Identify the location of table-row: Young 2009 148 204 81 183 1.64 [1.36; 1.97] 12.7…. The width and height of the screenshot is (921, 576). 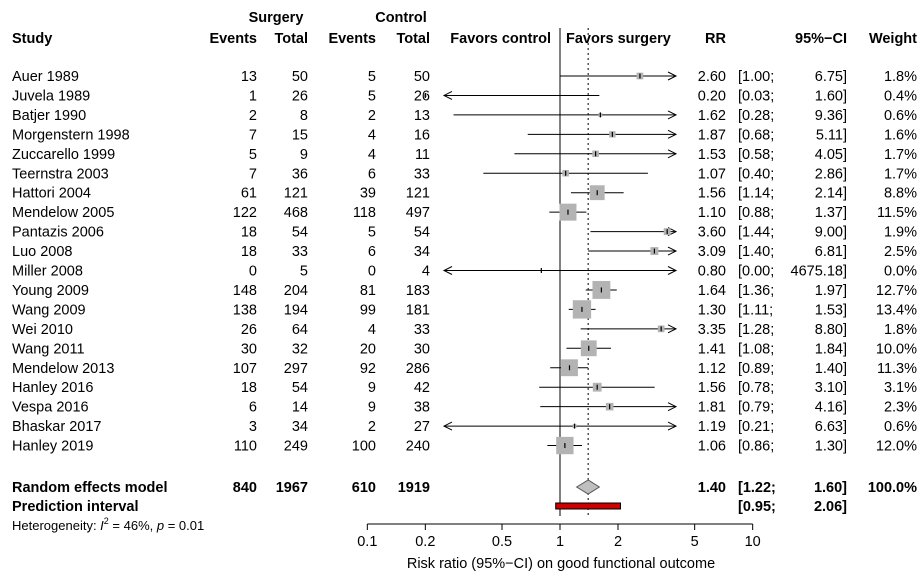
(464, 291).